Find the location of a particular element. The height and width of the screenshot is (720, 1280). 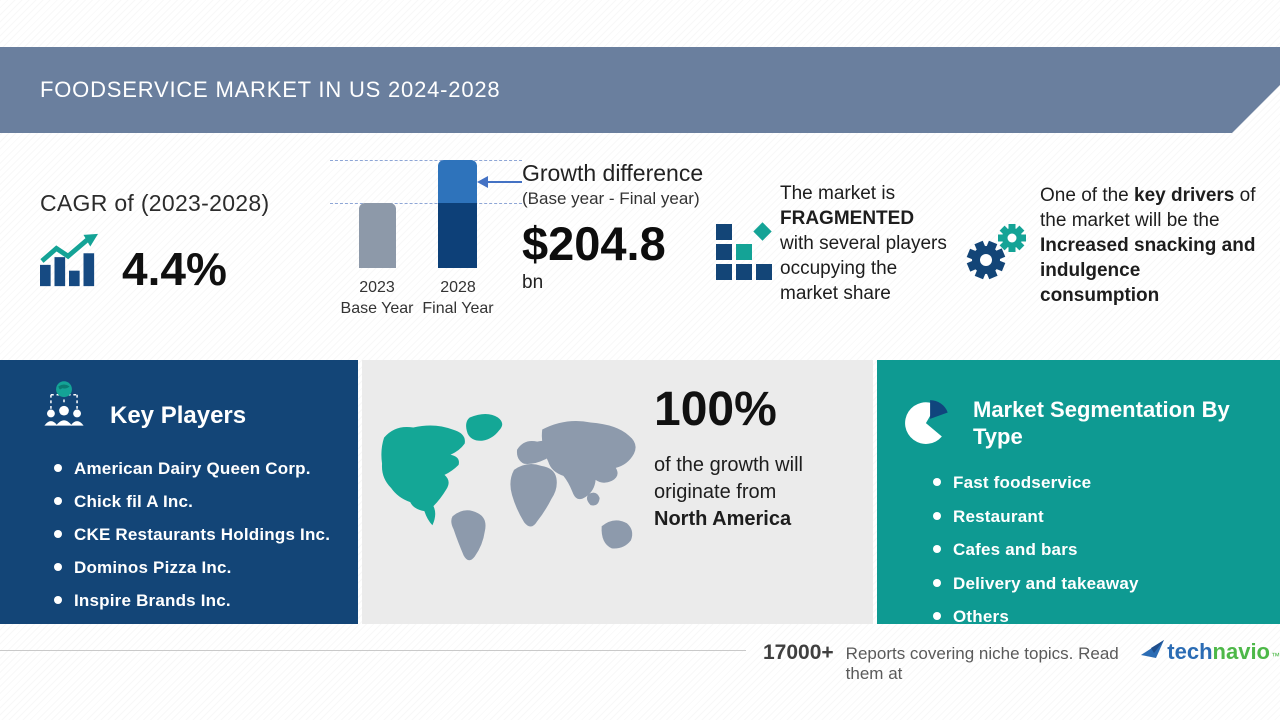

regional-growth-region: North America is located at coordinates (723, 519).